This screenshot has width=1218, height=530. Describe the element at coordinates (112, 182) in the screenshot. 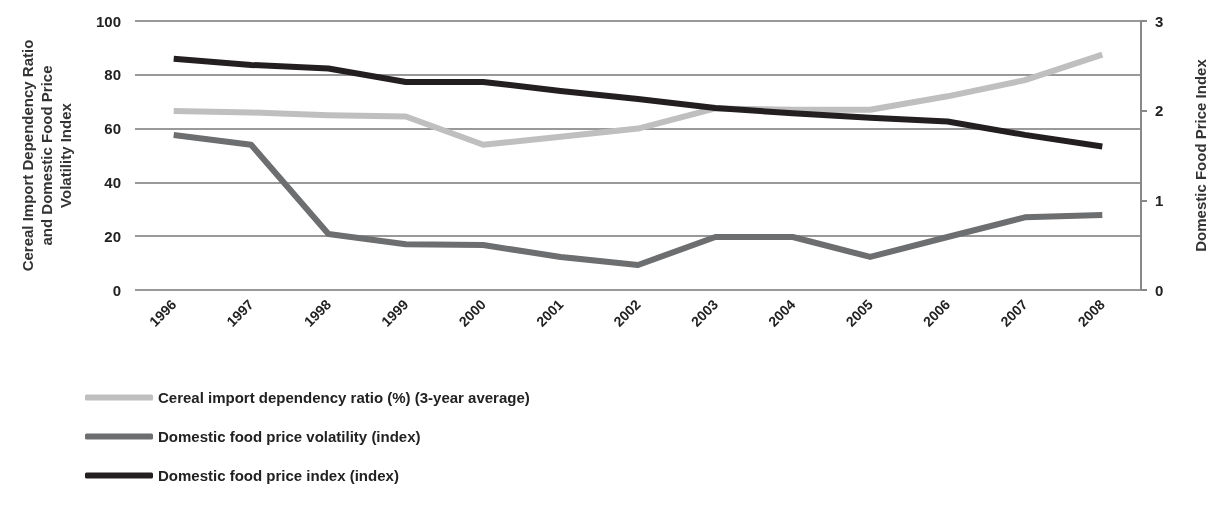

I see `y-tick-label: 40` at that location.